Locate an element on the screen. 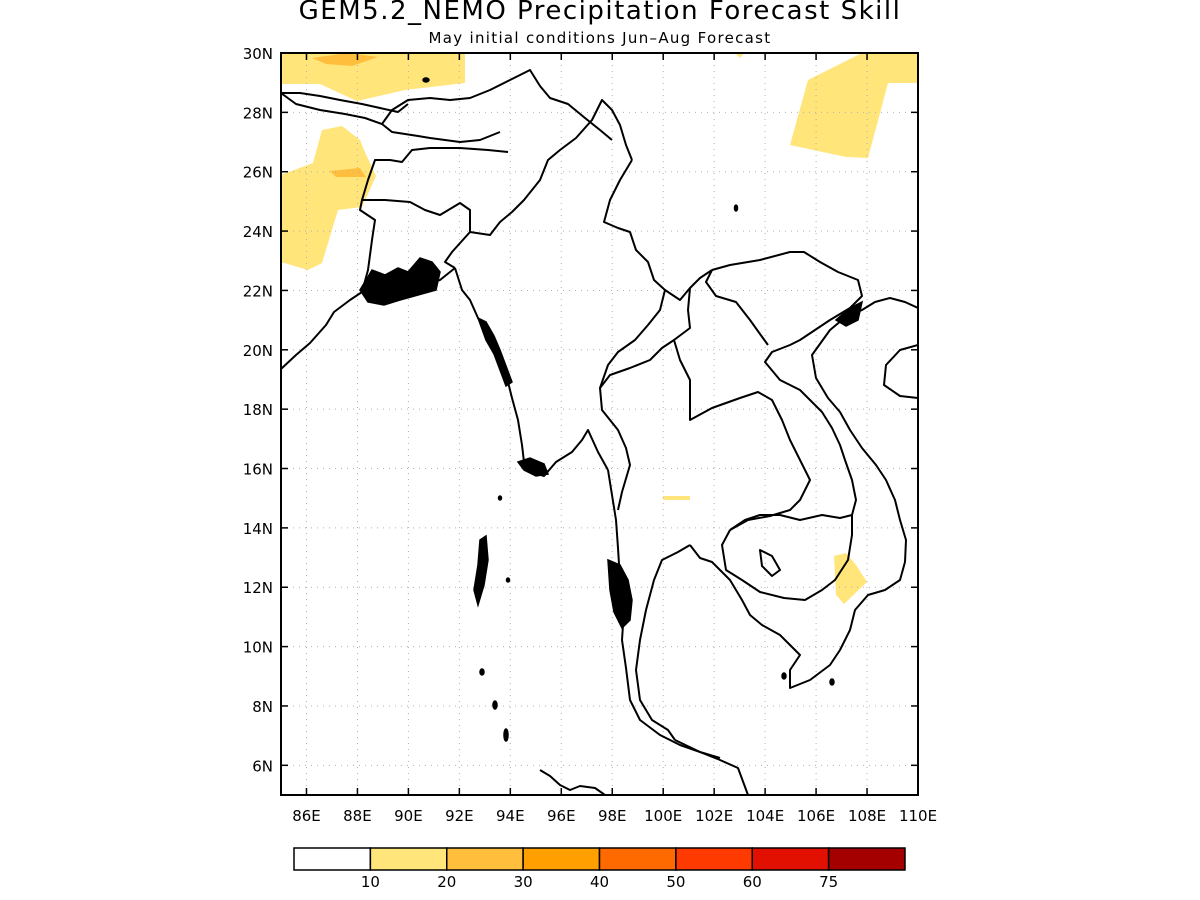  lat-tick-label: 18N is located at coordinates (258, 410).